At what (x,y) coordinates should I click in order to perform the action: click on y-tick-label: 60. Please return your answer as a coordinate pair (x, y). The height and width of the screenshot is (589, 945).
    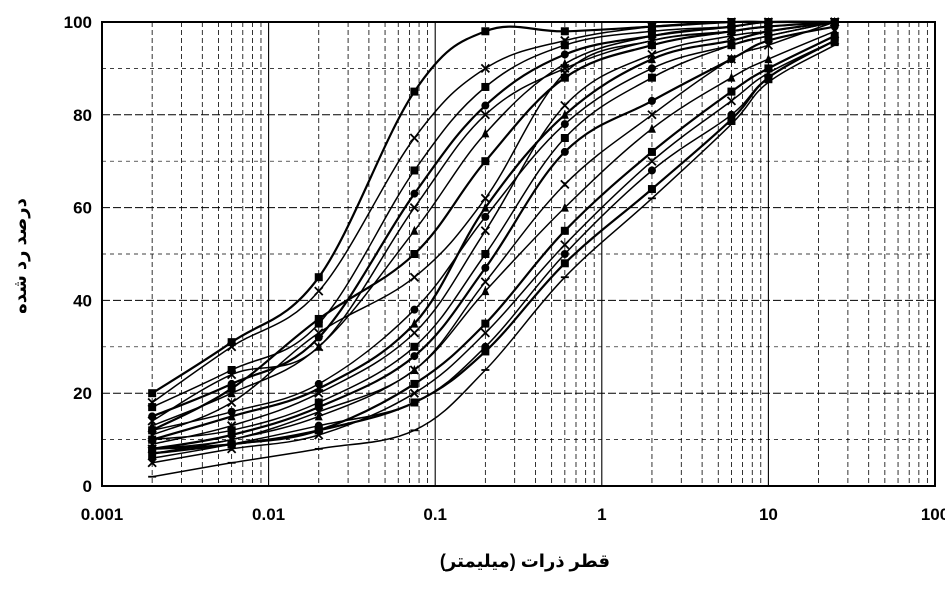
    Looking at the image, I should click on (82, 208).